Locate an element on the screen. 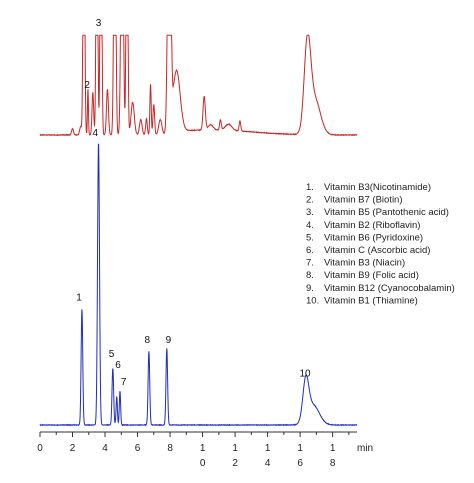  legend-entry-number: 8. is located at coordinates (310, 275).